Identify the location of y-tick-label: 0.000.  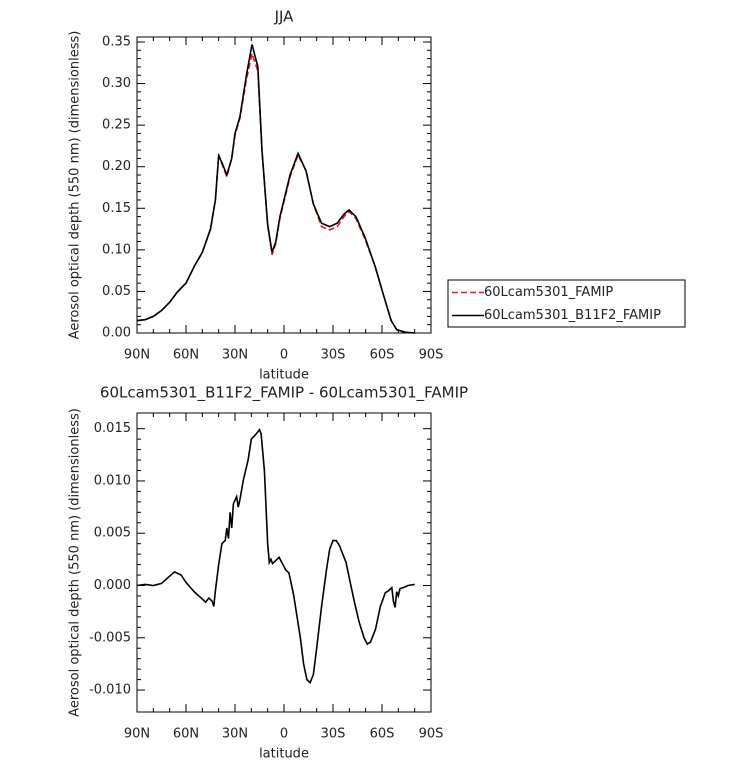
(112, 585).